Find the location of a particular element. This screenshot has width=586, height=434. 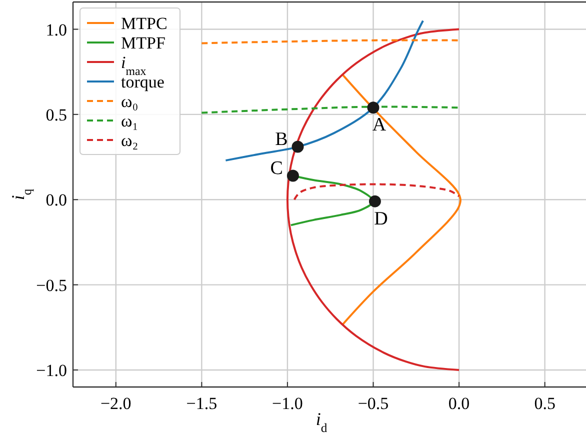

legend-label: MTPF is located at coordinates (143, 43).